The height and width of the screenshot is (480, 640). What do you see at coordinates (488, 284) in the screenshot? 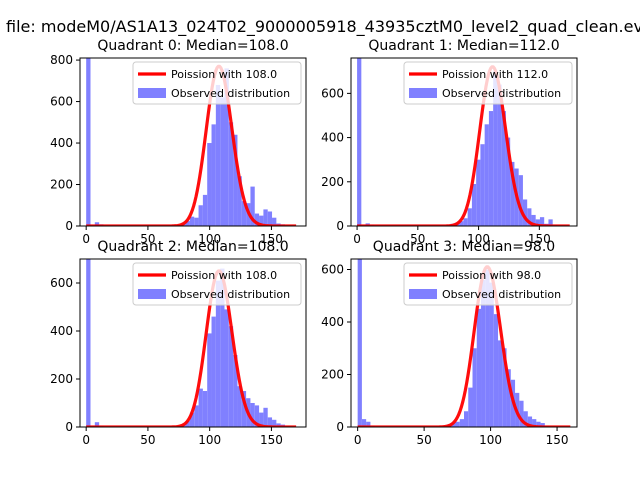
I see `legend: Poission with 98.0 Observed distribution` at bounding box center [488, 284].